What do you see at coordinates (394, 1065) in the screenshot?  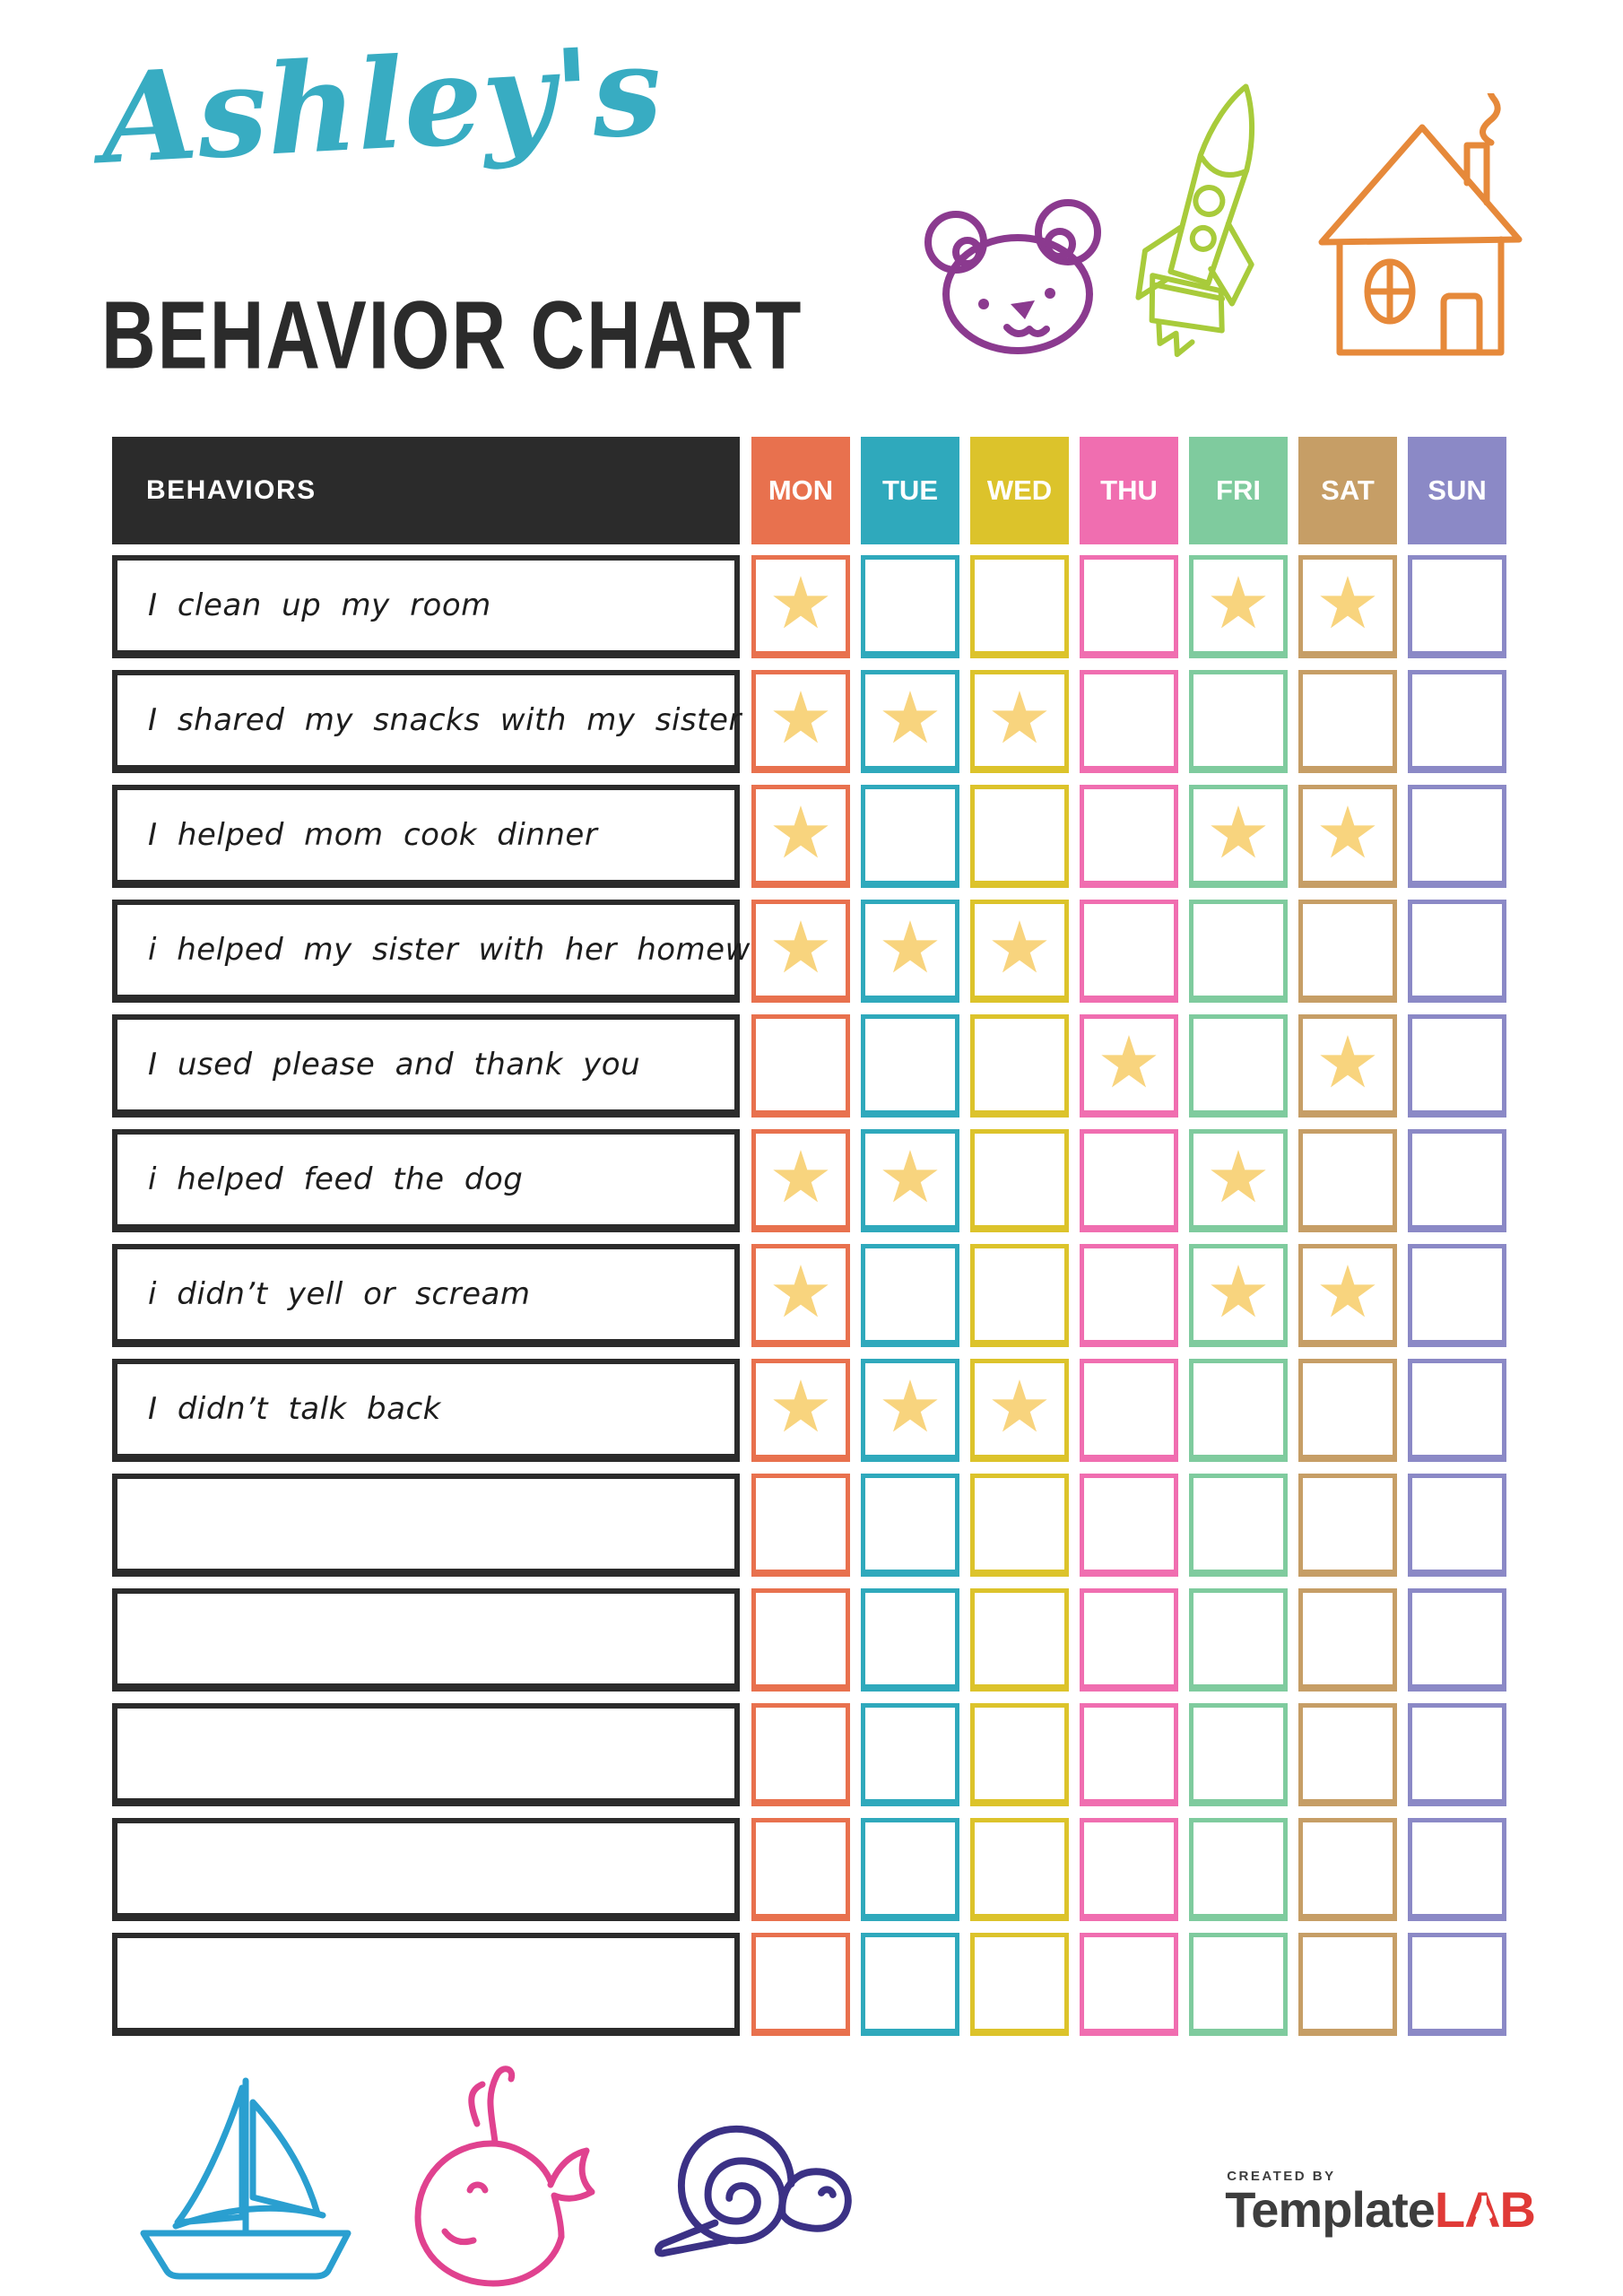 I see `behavior-label: I used please and thank you` at bounding box center [394, 1065].